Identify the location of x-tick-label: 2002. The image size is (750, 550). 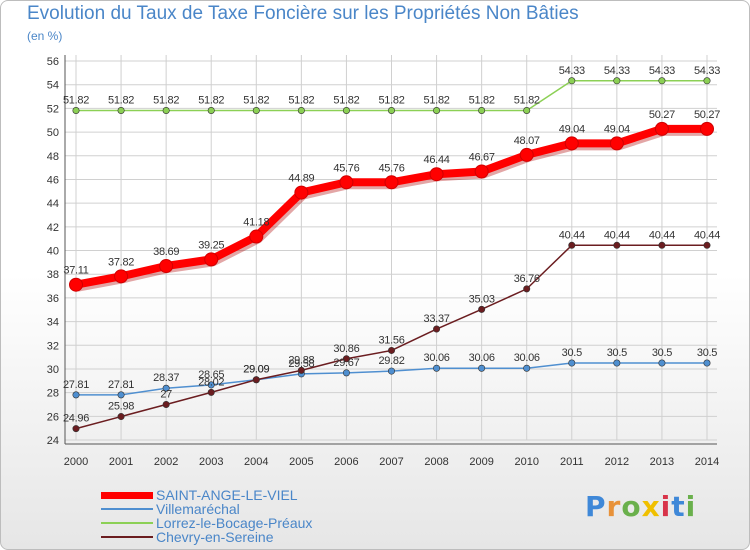
(166, 462).